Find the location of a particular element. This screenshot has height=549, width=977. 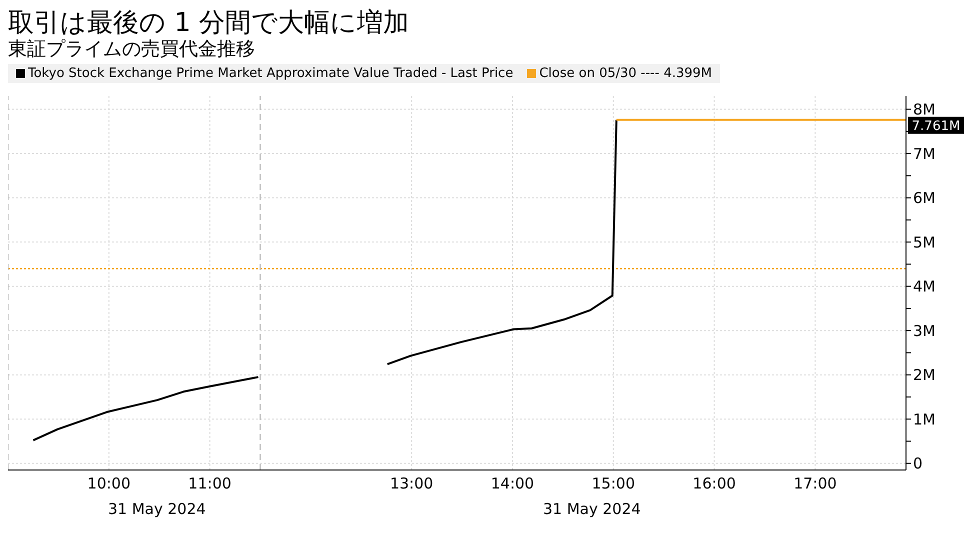

chart-title: 取引は最後の 1 分間で大幅に増加 is located at coordinates (209, 23).